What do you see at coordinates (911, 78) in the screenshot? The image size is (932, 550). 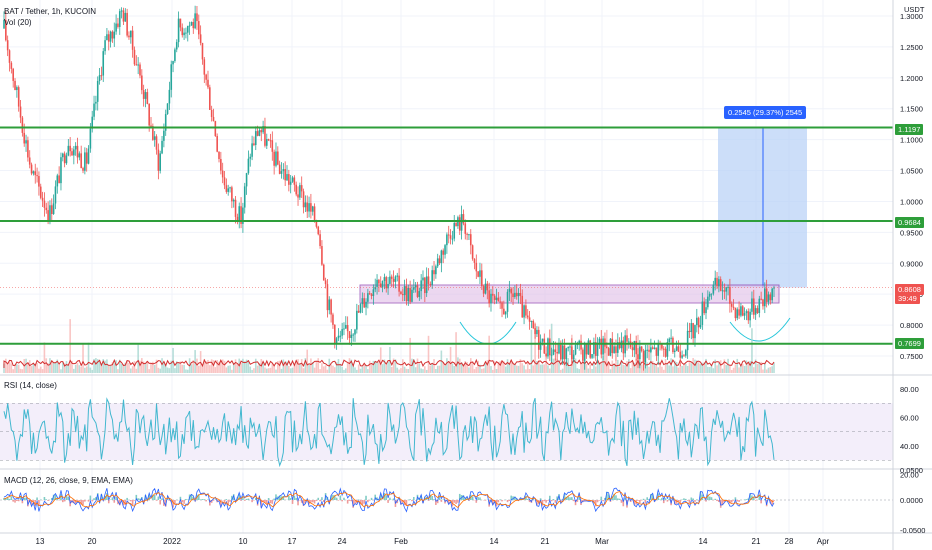 I see `price-tick-label: 1.2000` at bounding box center [911, 78].